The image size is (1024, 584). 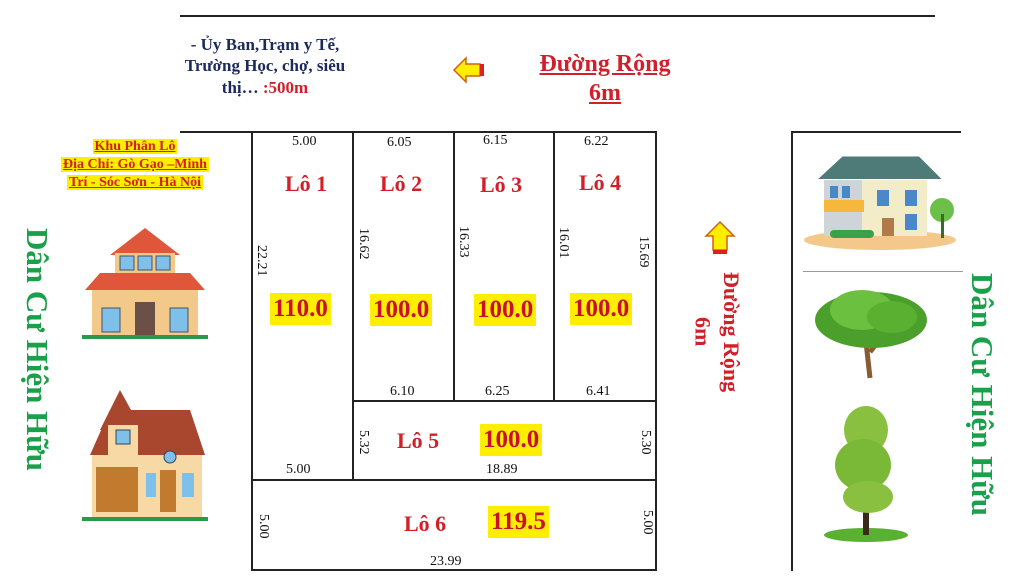 I want to click on divider-lot1-lot2, so click(x=353, y=305).